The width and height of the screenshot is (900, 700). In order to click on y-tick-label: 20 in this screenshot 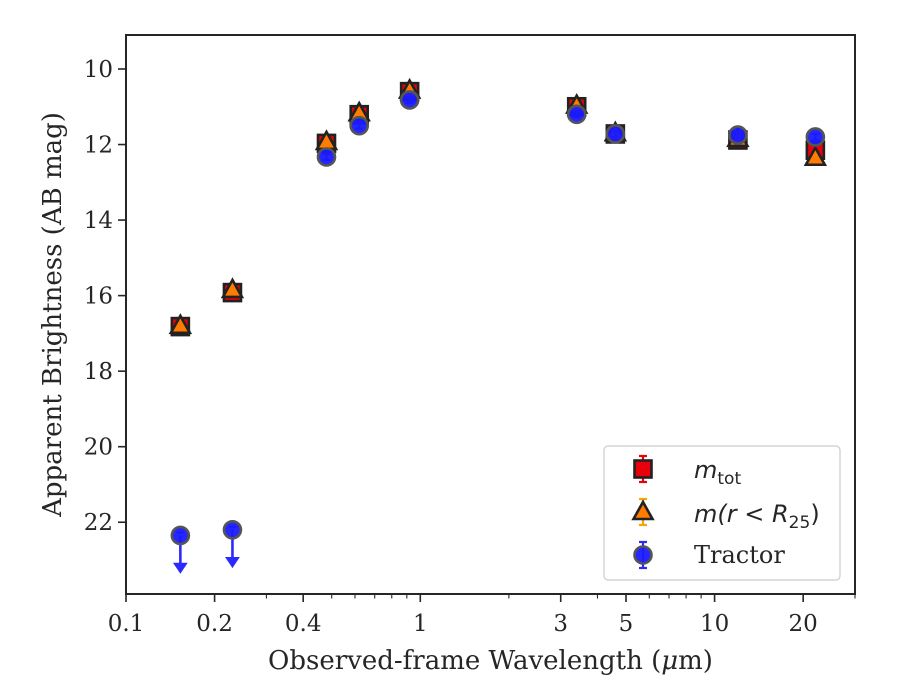, I will do `click(98, 448)`.